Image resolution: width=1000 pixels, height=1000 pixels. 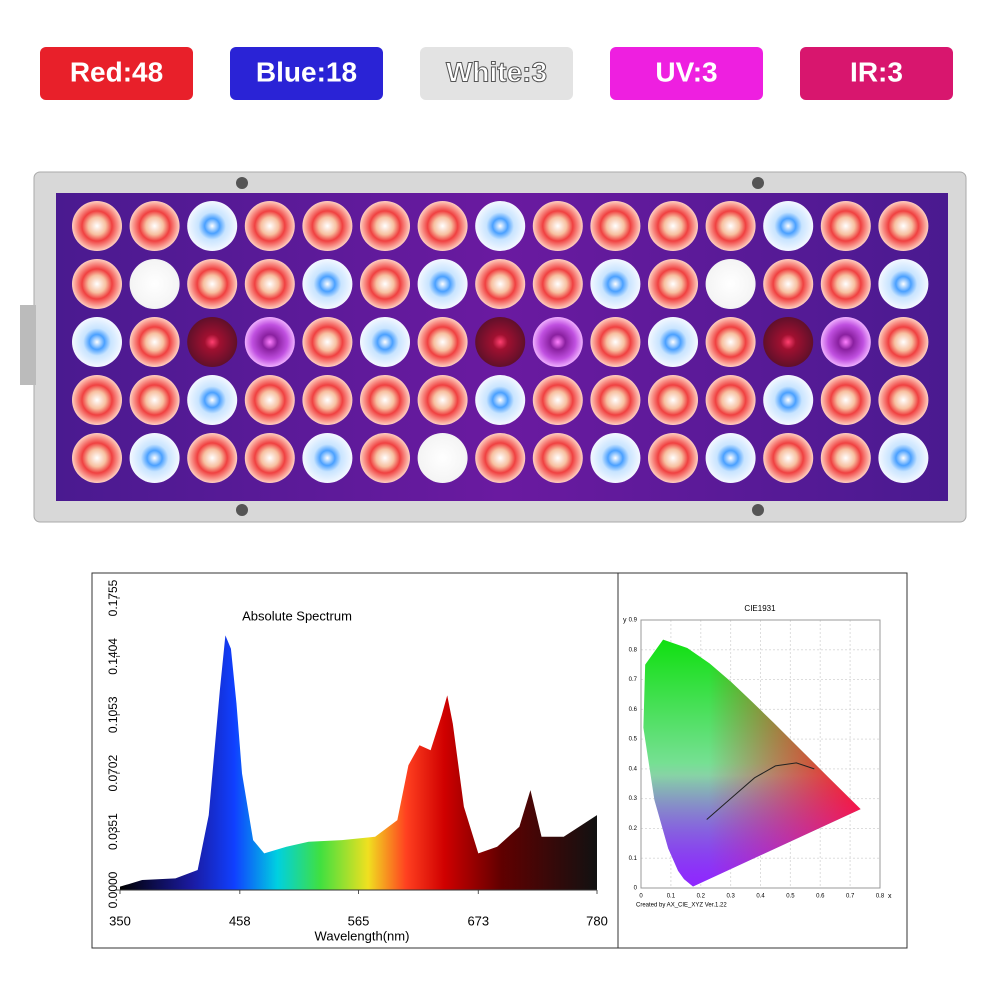 What do you see at coordinates (760, 608) in the screenshot?
I see `chart-title: CIE1931` at bounding box center [760, 608].